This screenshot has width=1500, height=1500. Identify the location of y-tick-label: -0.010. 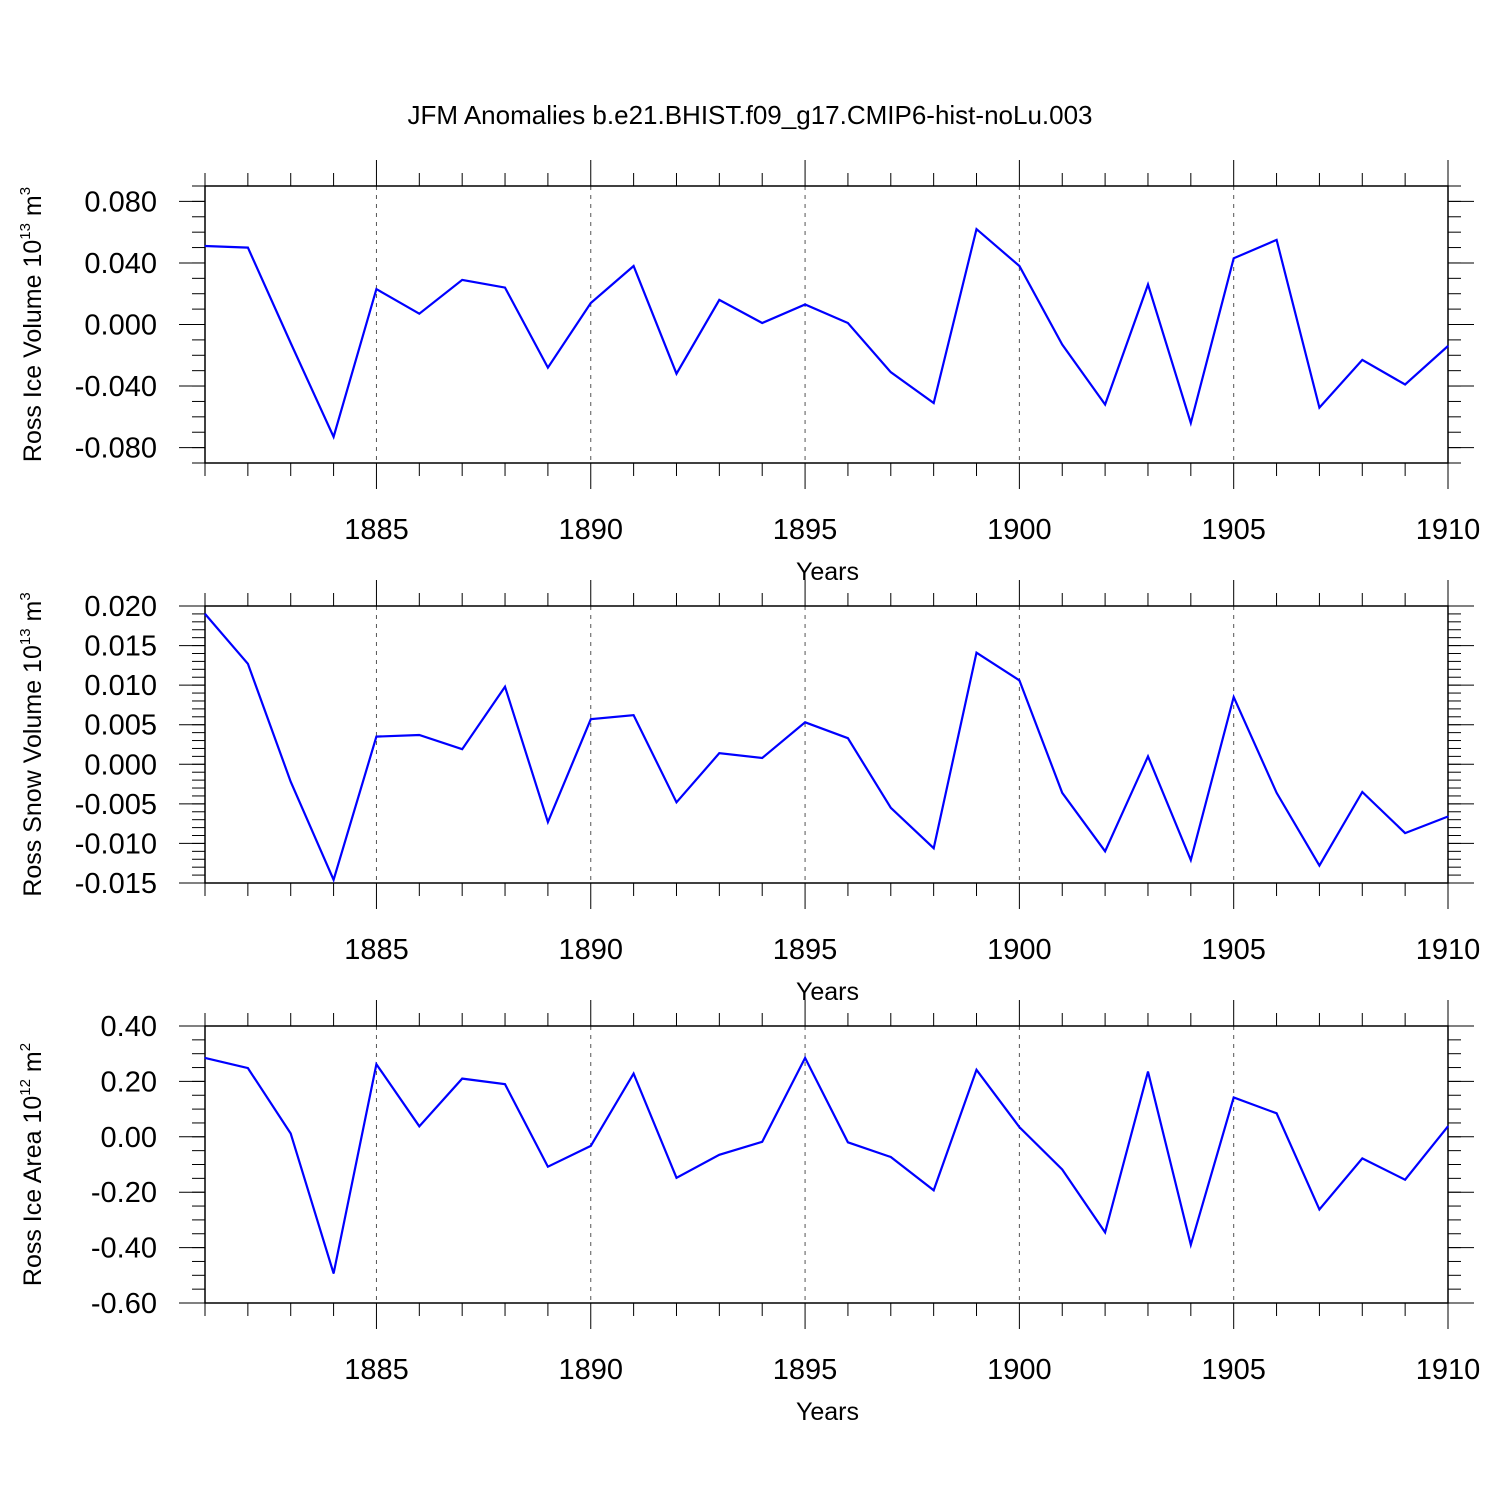
(116, 844).